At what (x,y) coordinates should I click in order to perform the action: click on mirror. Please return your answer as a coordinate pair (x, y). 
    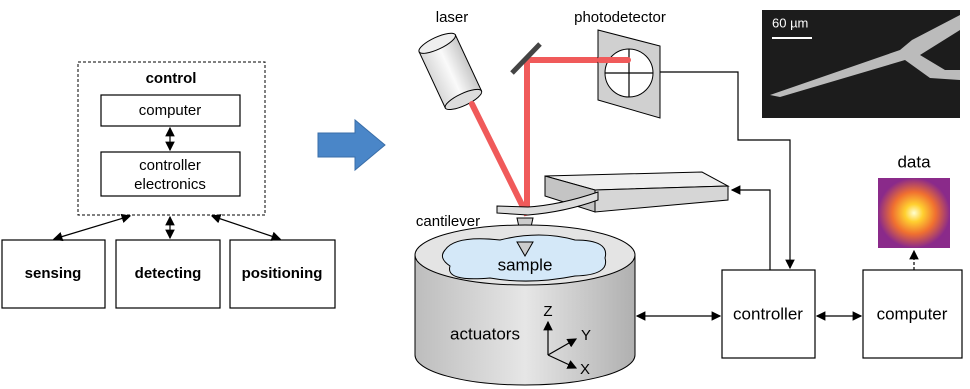
    Looking at the image, I should click on (526, 58).